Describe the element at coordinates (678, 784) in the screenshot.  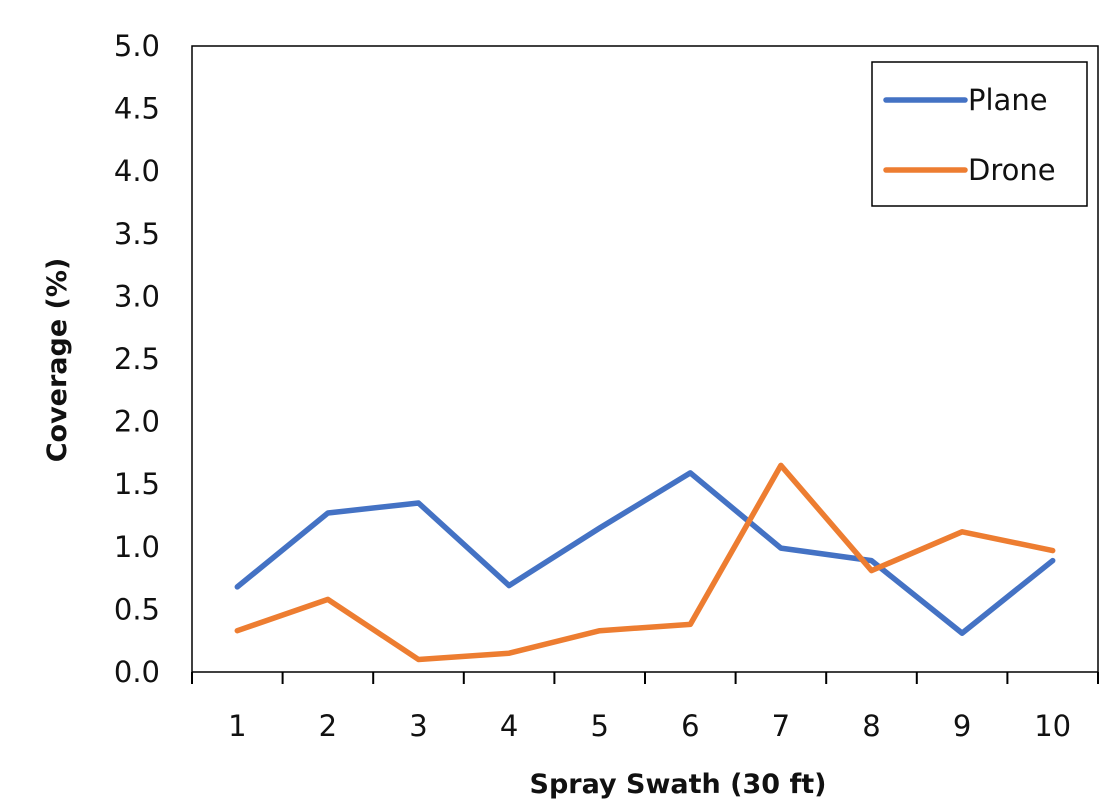
I see `x-axis-title: Spray Swath (30 ft)` at that location.